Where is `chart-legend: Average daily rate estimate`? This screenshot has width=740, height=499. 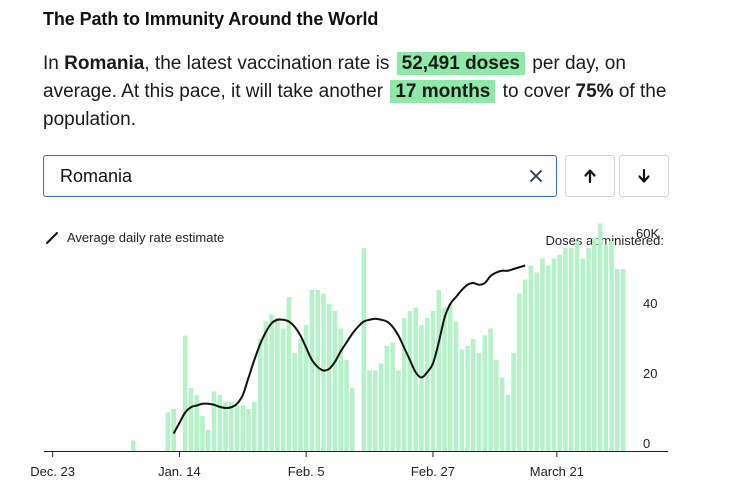 chart-legend: Average daily rate estimate is located at coordinates (134, 237).